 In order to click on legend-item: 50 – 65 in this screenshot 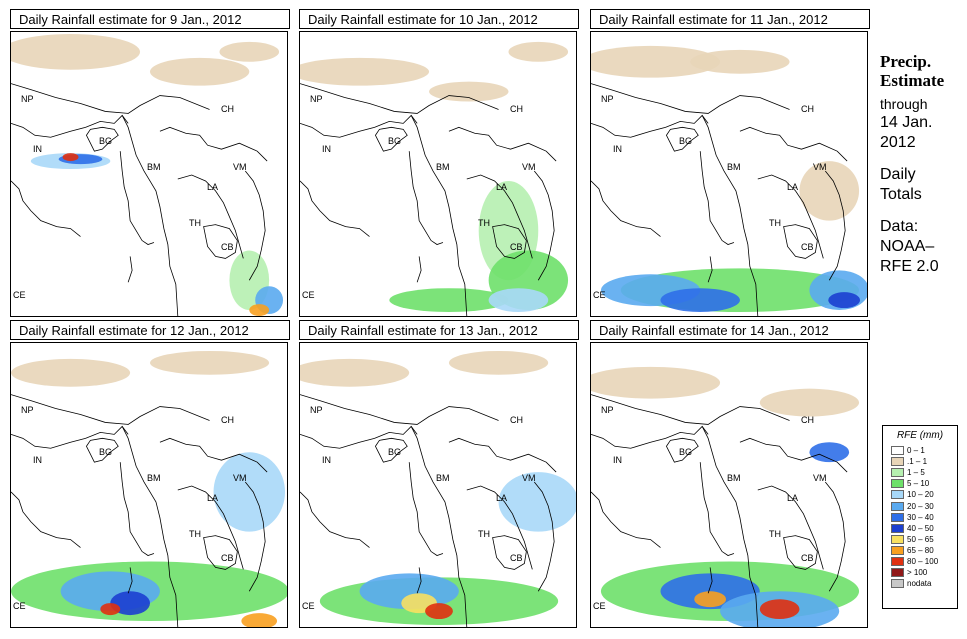, I will do `click(920, 539)`.